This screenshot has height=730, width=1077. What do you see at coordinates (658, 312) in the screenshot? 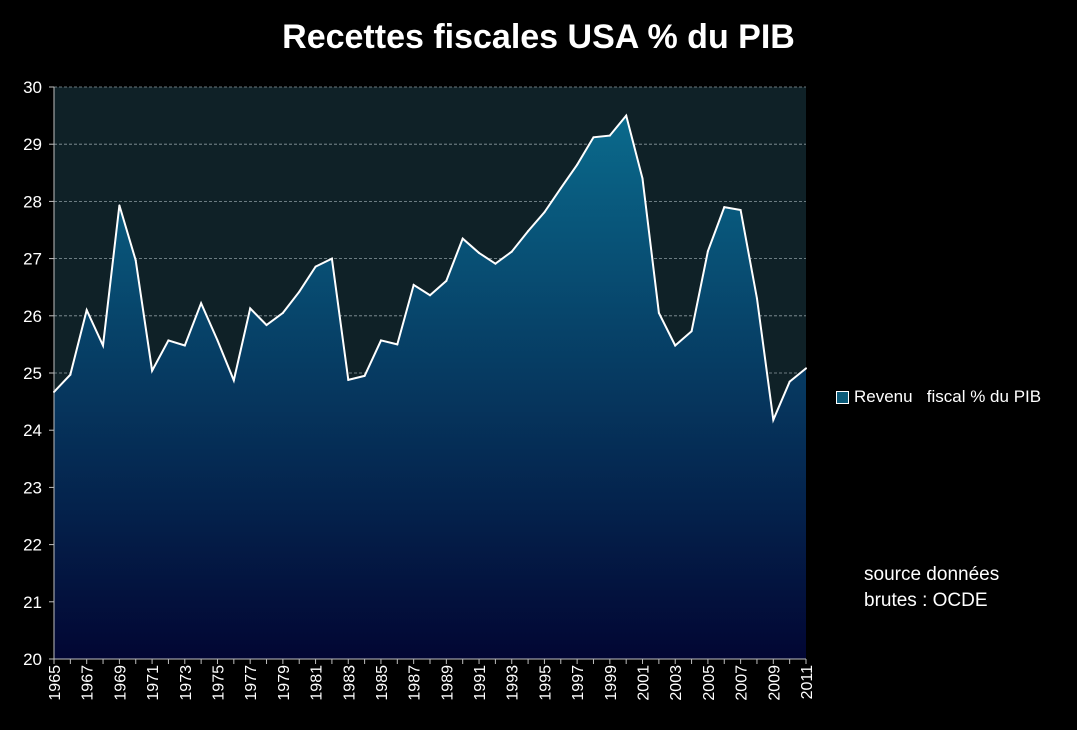
I see `data-point-2002` at bounding box center [658, 312].